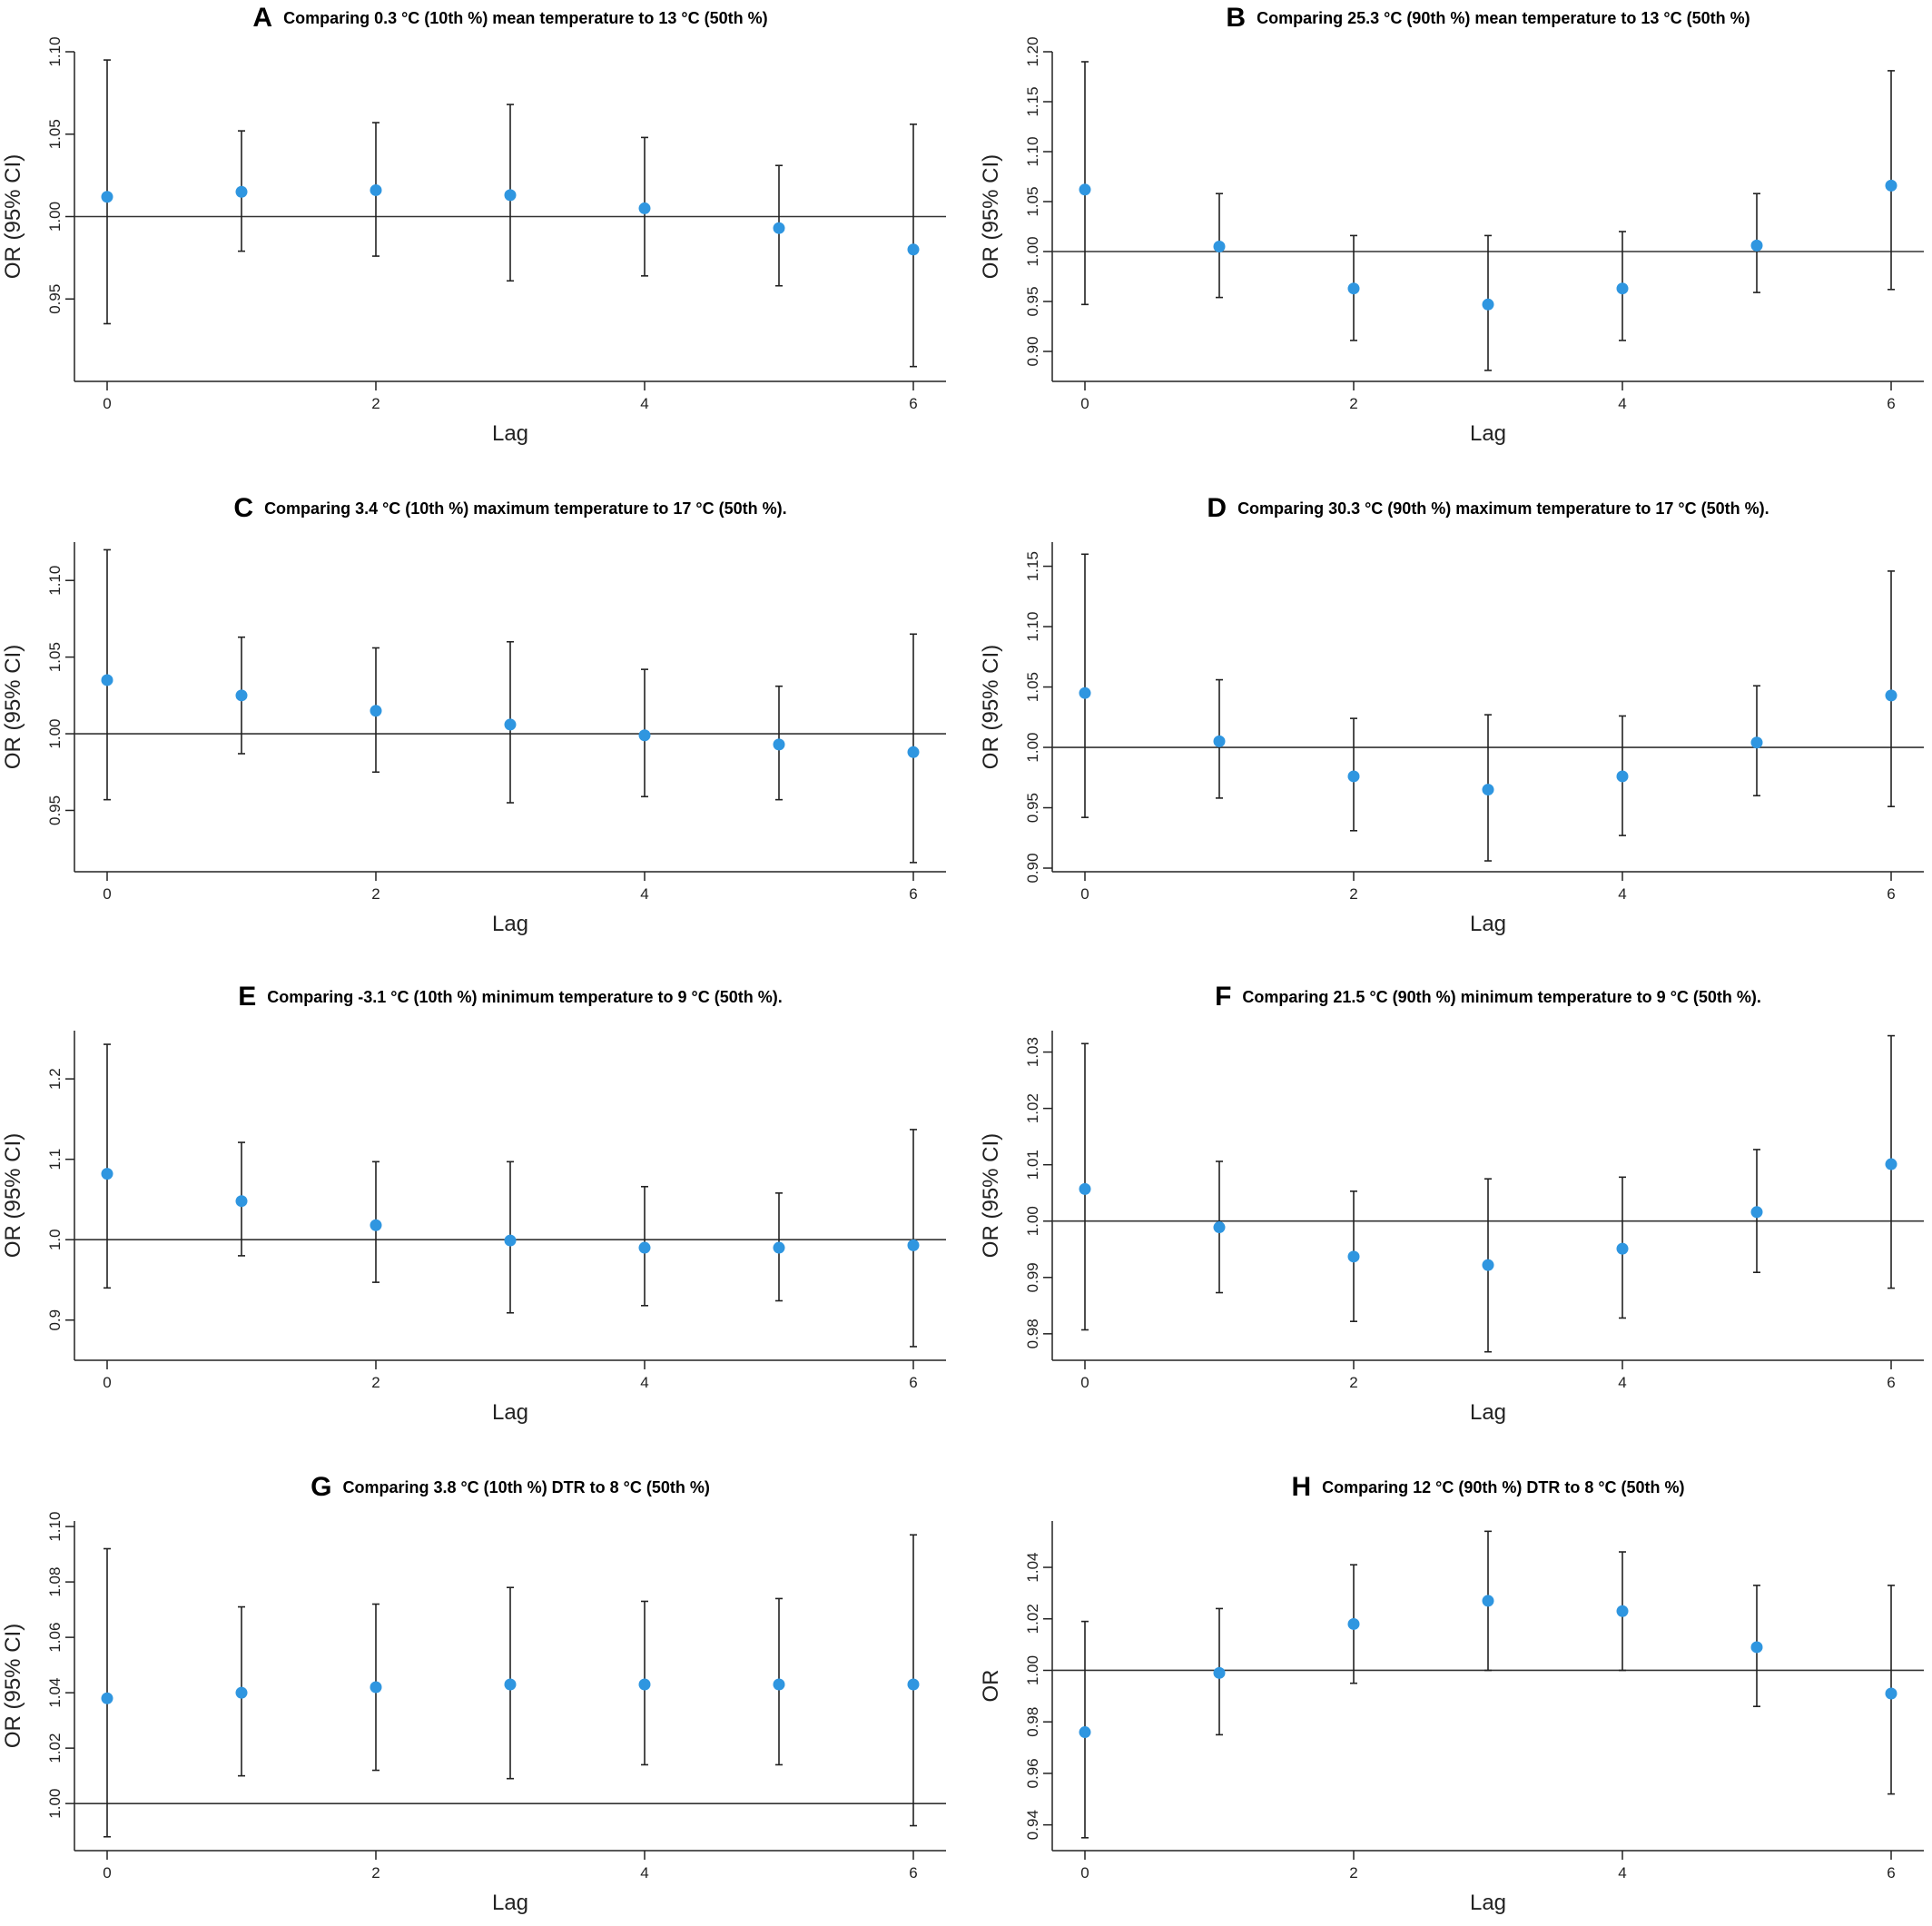 This screenshot has height=1926, width=1932. Describe the element at coordinates (247, 997) in the screenshot. I see `panel-letter: E` at that location.